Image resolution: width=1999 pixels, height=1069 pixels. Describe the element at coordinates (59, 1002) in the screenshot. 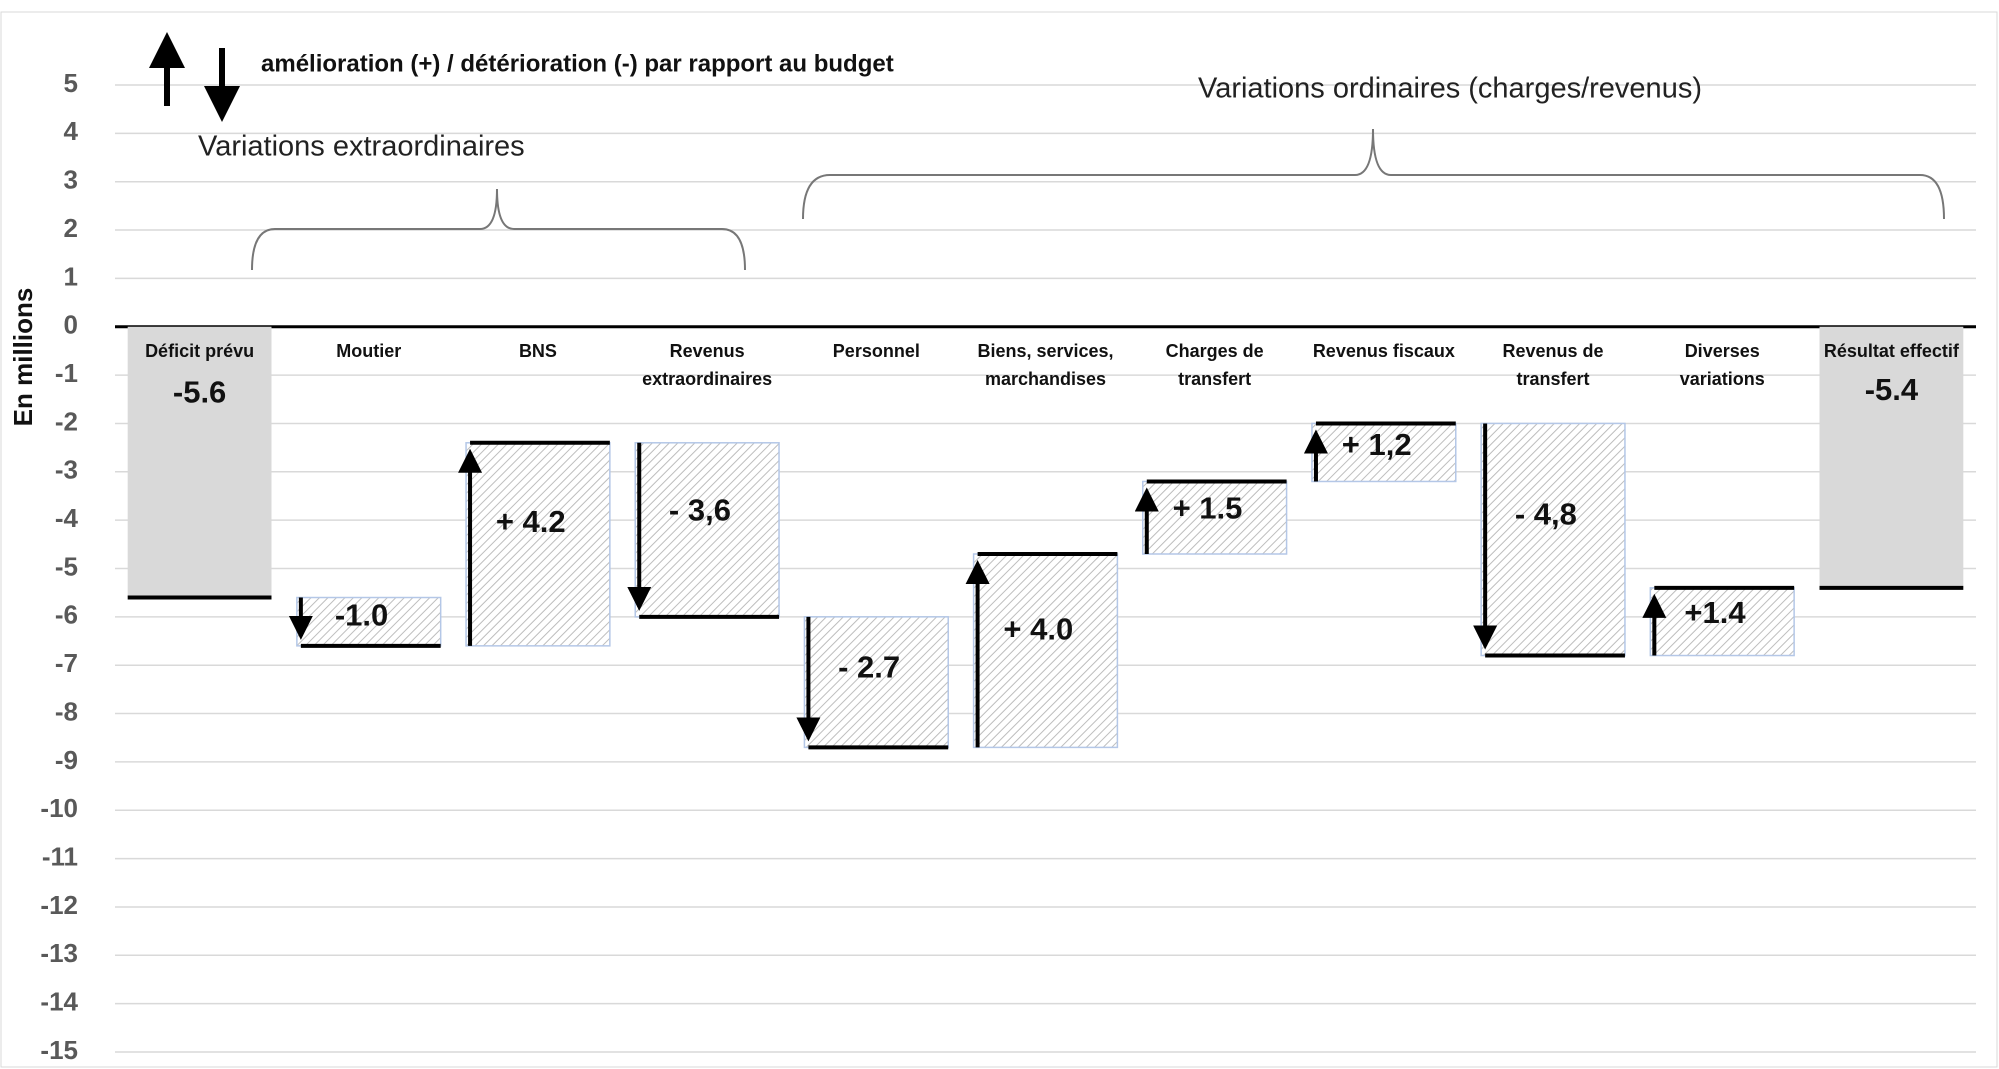

I see `y-tick-label: -14` at that location.